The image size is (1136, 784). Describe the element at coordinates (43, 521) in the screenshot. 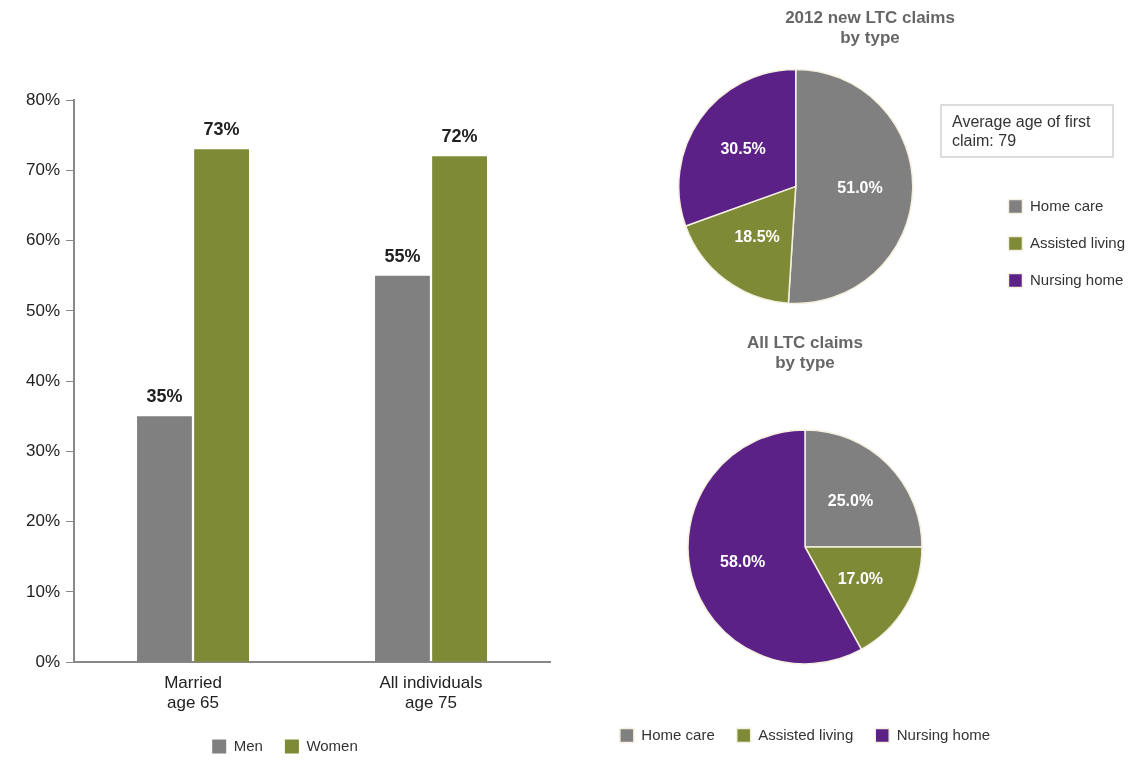

I see `y-tick-label: 20%` at that location.